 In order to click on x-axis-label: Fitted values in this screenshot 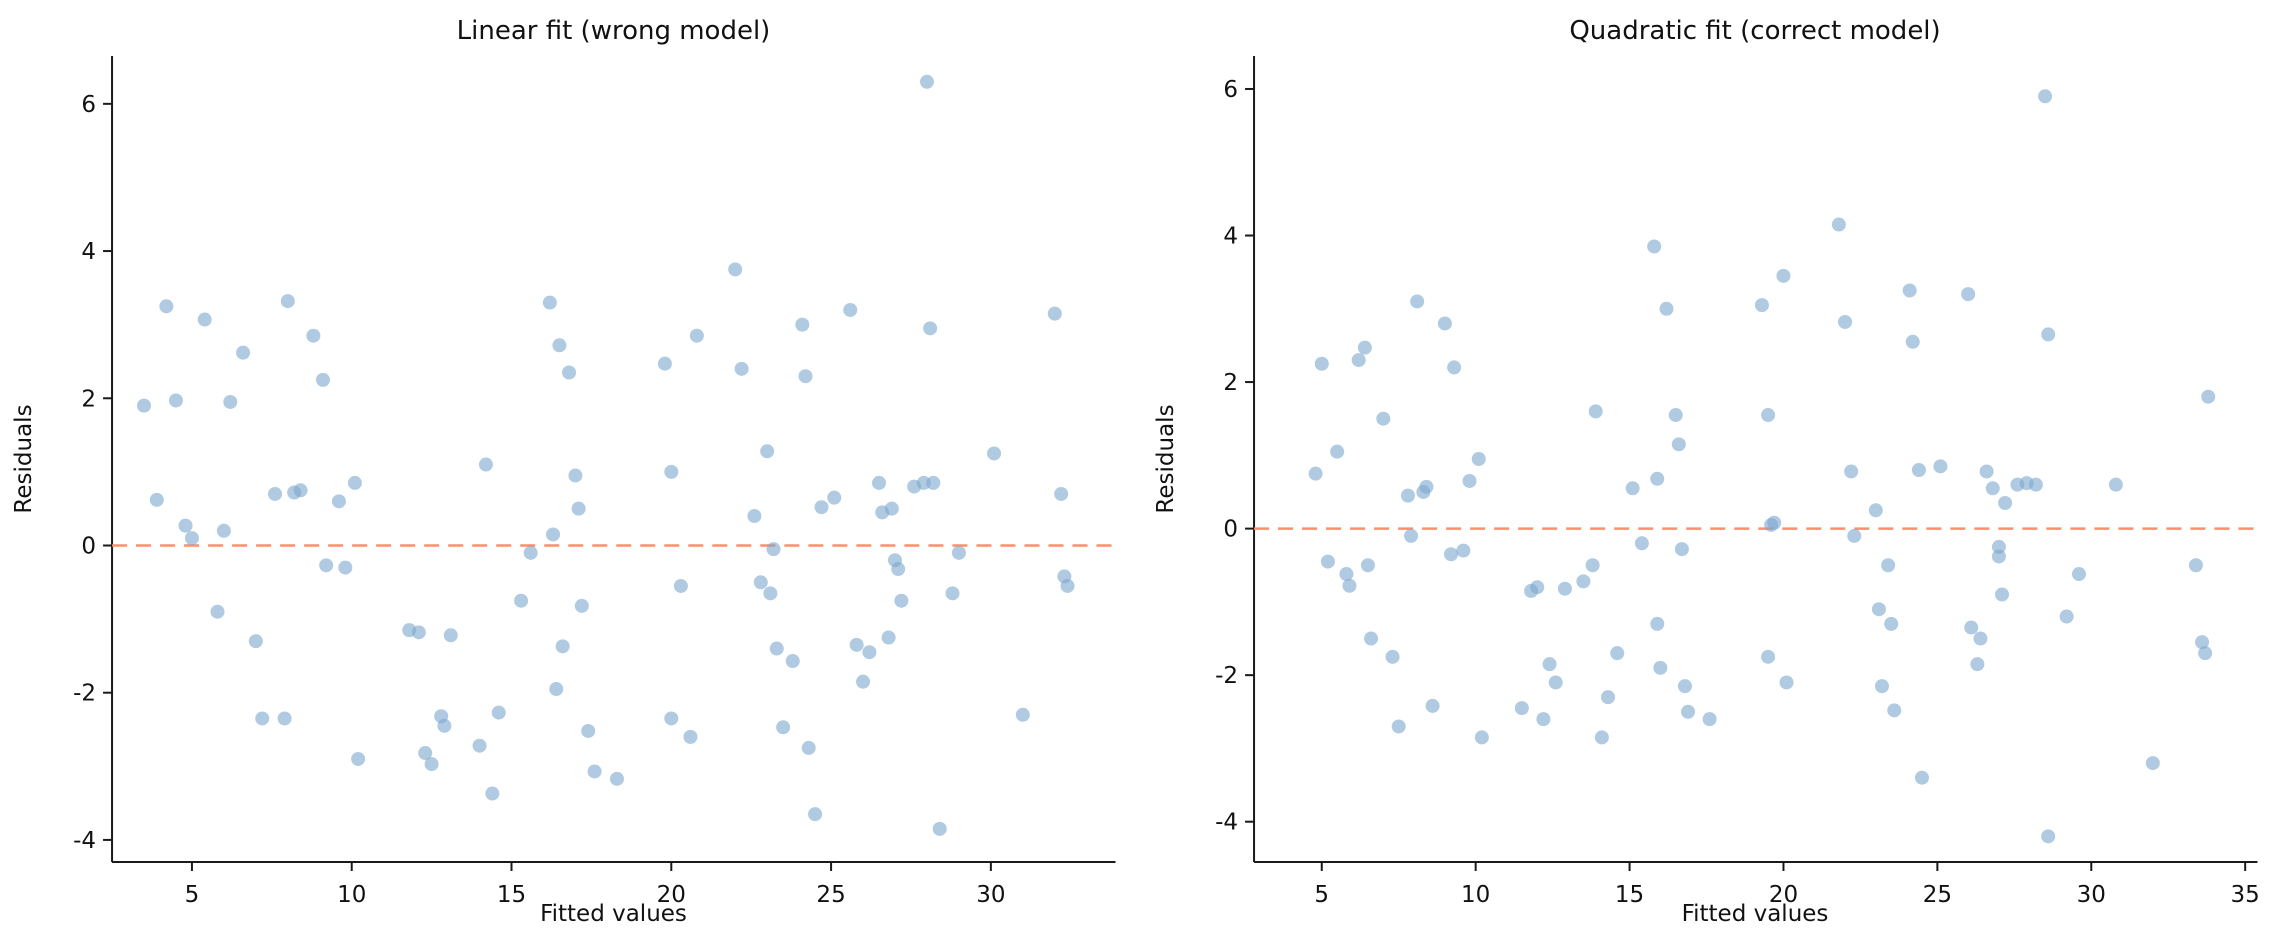, I will do `click(613, 914)`.